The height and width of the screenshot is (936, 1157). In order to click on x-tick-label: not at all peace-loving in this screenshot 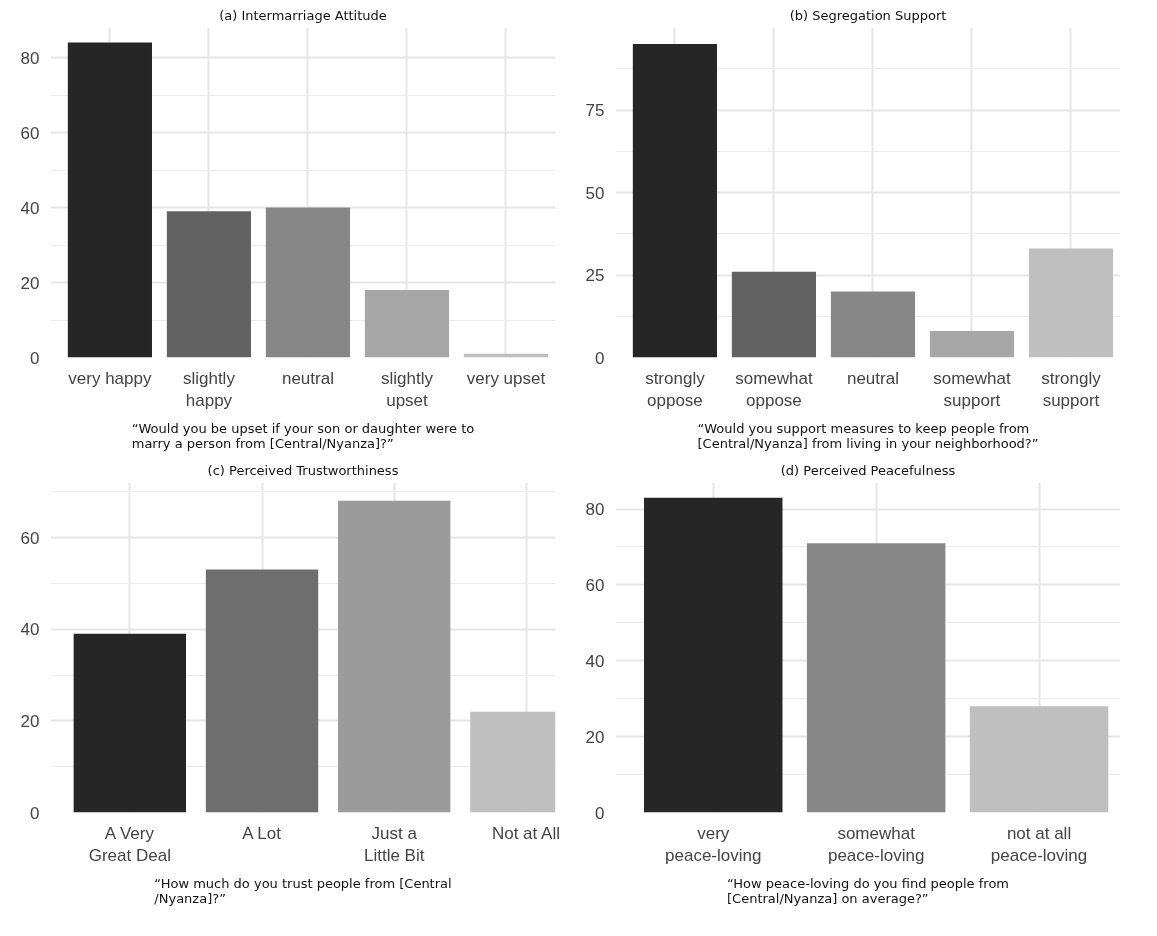, I will do `click(1039, 844)`.